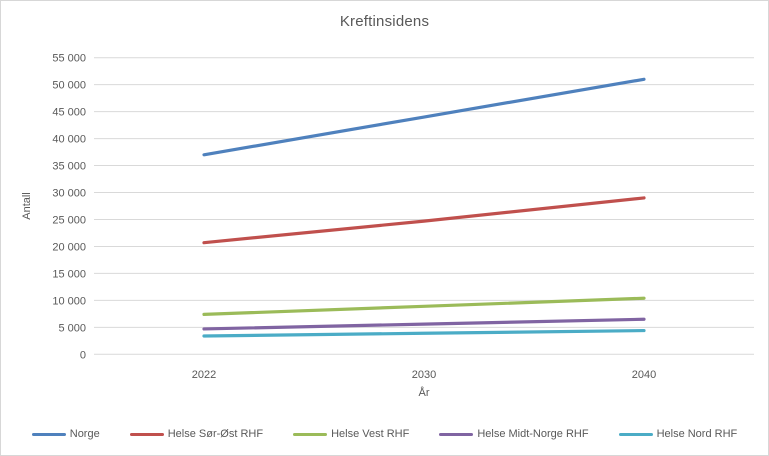 This screenshot has width=769, height=456. Describe the element at coordinates (424, 306) in the screenshot. I see `series-line-helse-vest-rhf` at that location.